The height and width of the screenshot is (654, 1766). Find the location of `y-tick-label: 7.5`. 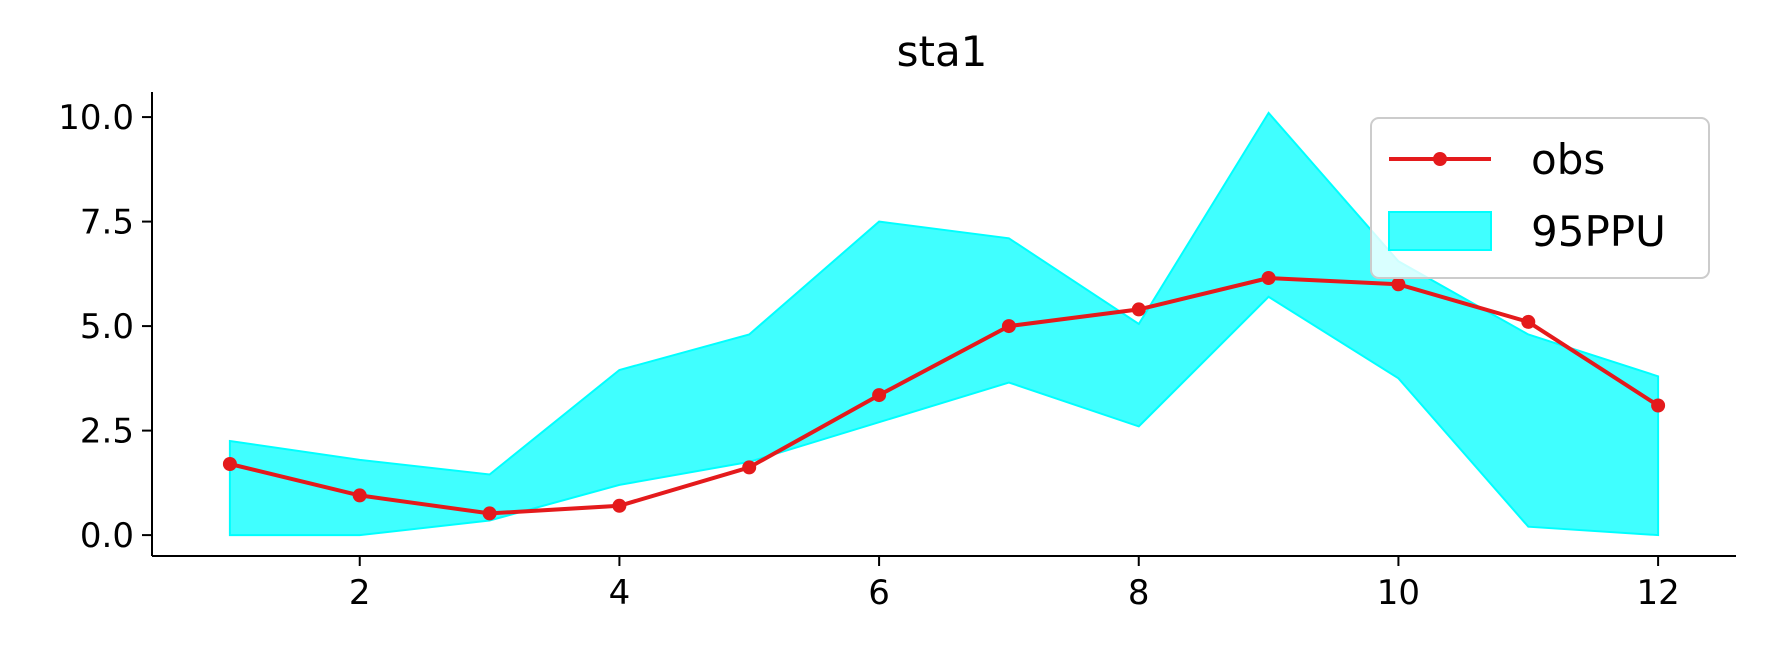

y-tick-label: 7.5 is located at coordinates (107, 223).